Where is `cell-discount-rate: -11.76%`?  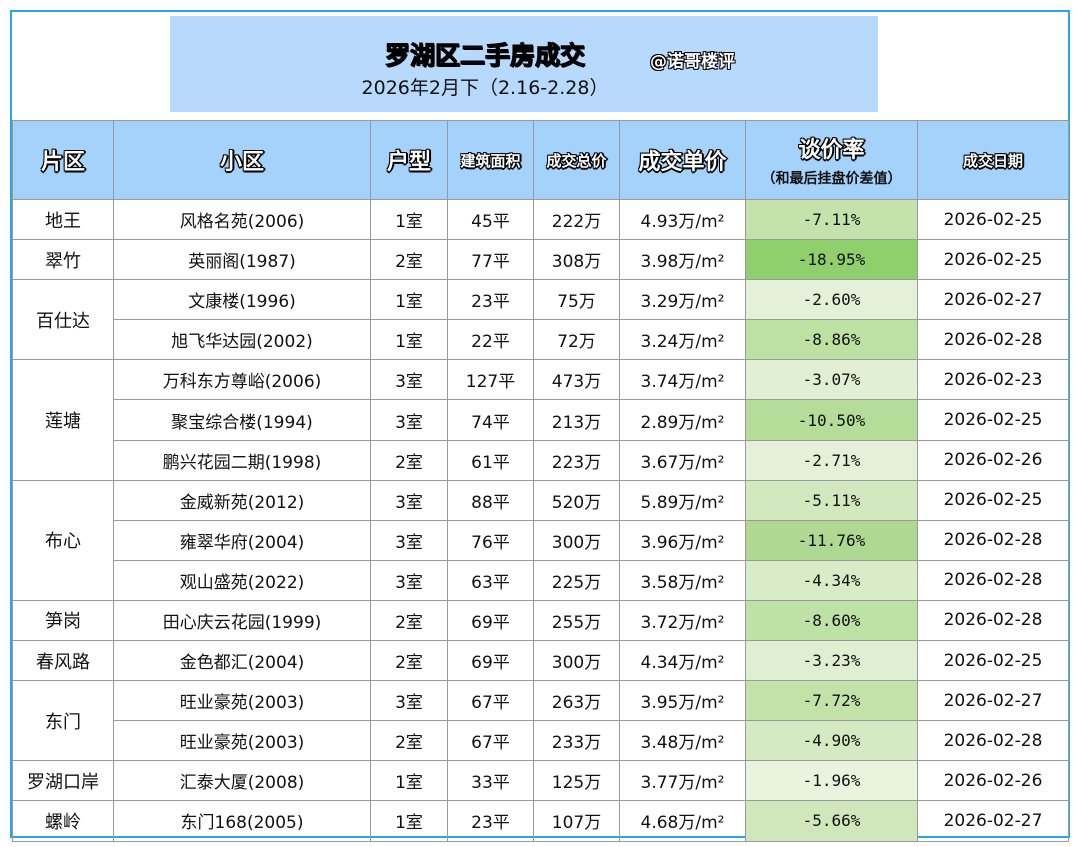
cell-discount-rate: -11.76% is located at coordinates (831, 540).